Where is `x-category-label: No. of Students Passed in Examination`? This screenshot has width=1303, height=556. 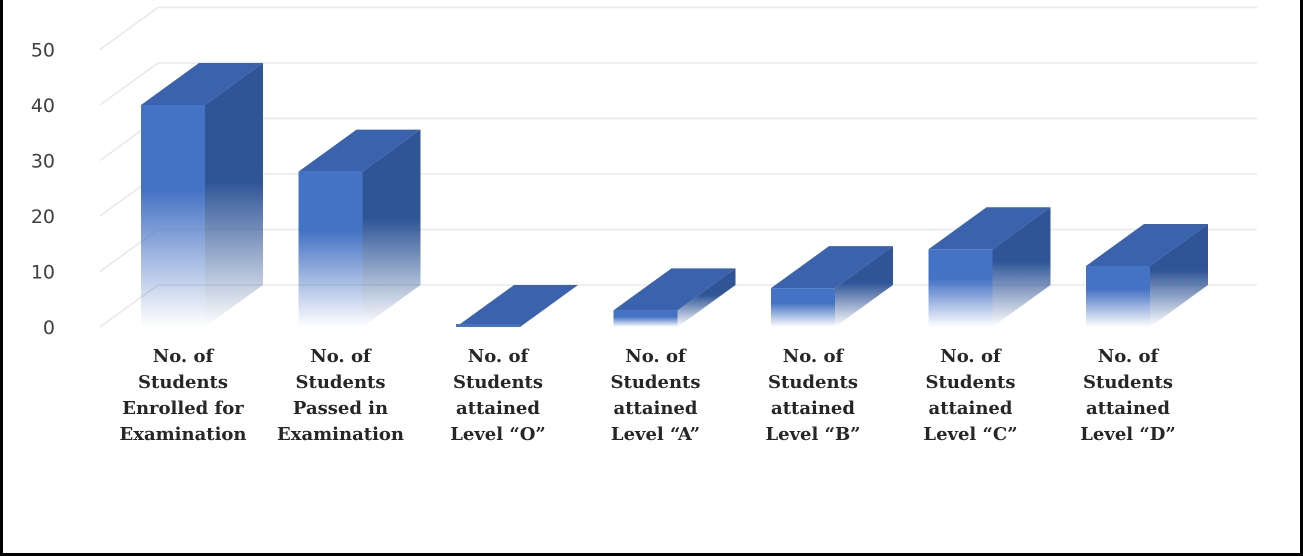
x-category-label: No. of Students Passed in Examination is located at coordinates (340, 395).